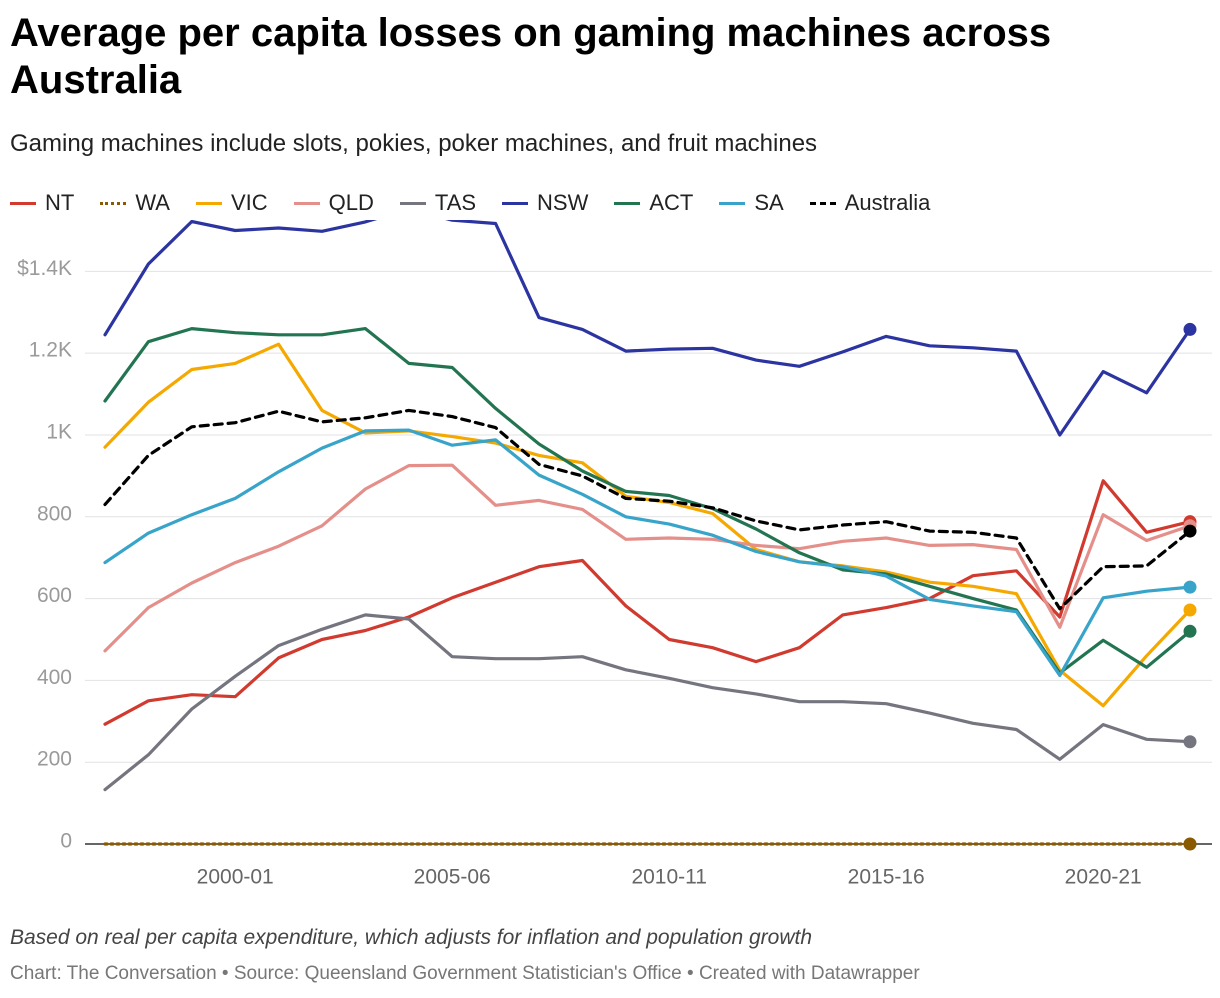  I want to click on legend-label-vic: VIC, so click(249, 202).